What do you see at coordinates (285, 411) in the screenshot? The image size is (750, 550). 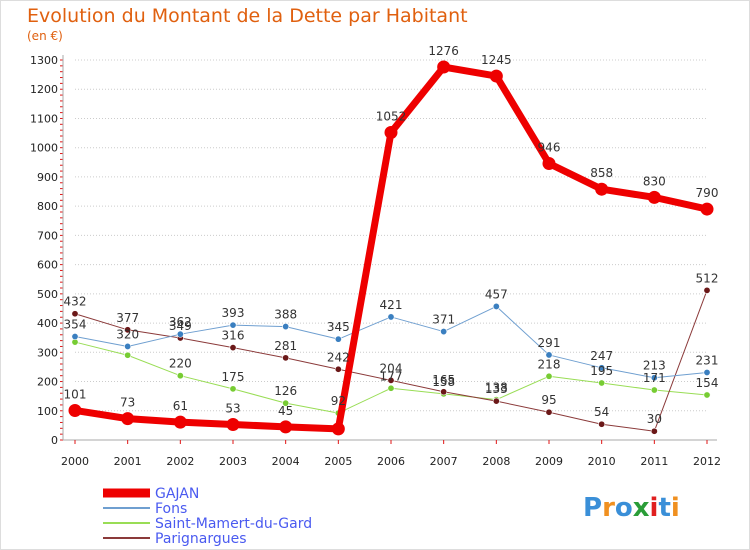 I see `data-label-gajan-2004: 45` at bounding box center [285, 411].